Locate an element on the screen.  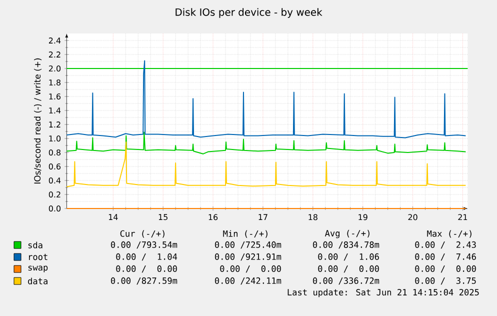
chart-title: Disk IOs per device - by week is located at coordinates (249, 13).